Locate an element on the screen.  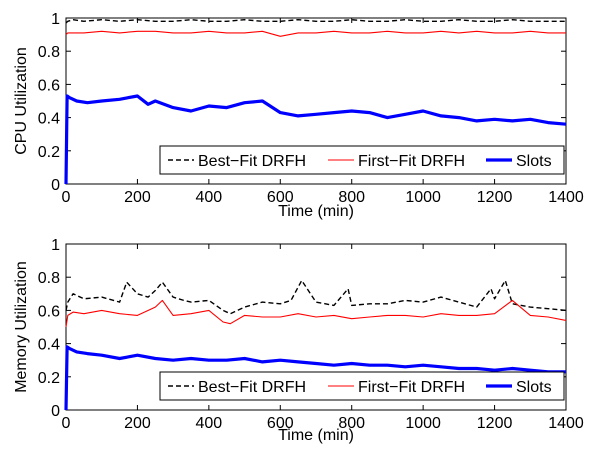
x-tick-label-1: 200 is located at coordinates (137, 197).